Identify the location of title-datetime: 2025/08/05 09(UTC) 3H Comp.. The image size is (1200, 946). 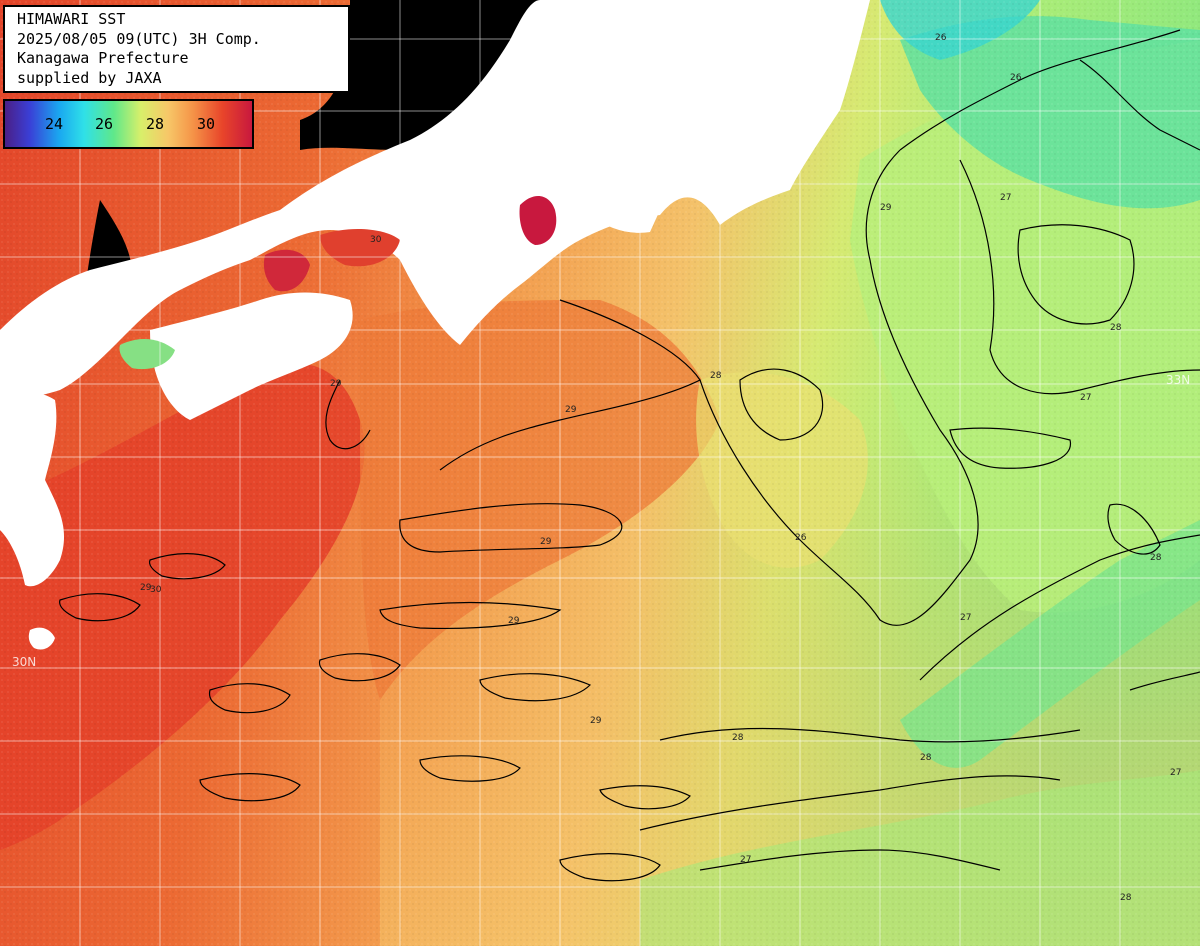
(139, 38).